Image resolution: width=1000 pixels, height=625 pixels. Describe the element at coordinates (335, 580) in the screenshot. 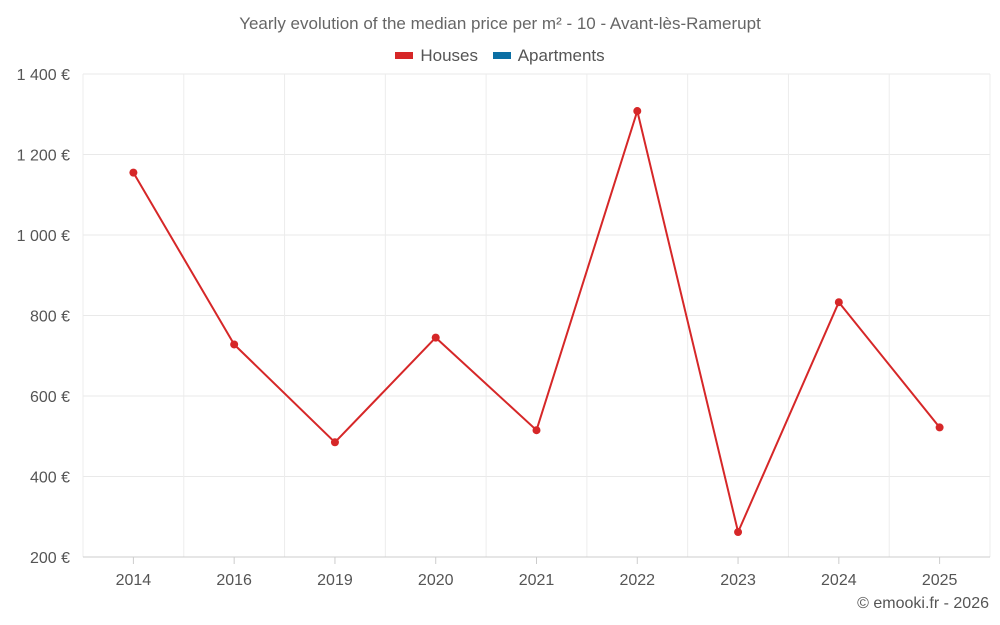

I see `x-tick-label: 2019` at that location.